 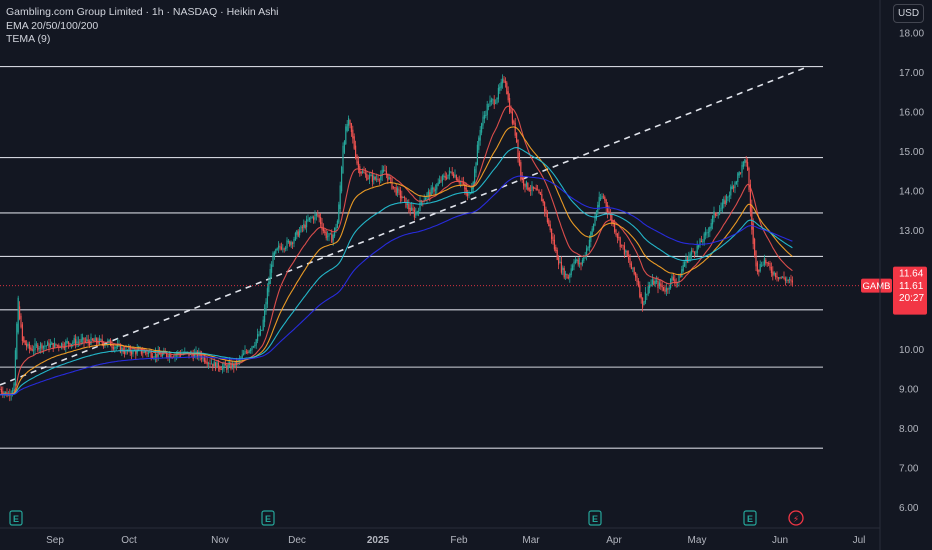 I want to click on price-tags: 11.6411.6120:27, so click(x=910, y=291).